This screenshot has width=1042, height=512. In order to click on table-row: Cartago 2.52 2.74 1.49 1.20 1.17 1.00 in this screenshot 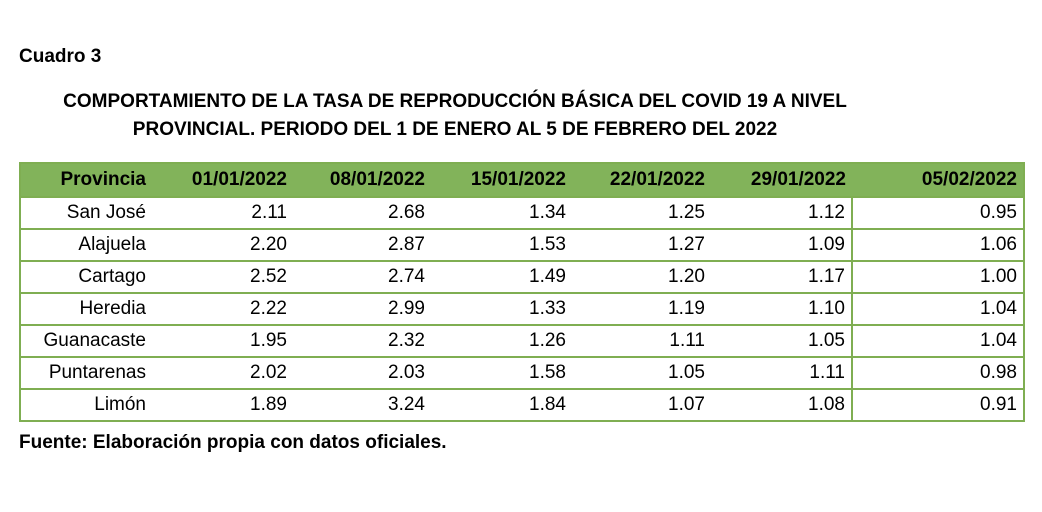, I will do `click(522, 277)`.